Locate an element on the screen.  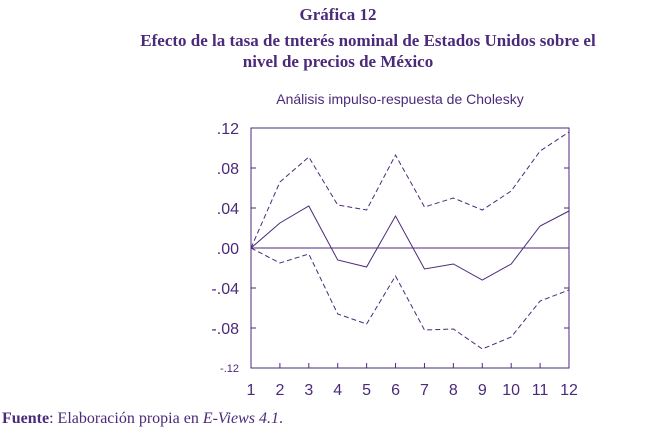
y-tick-label: -.04 is located at coordinates (225, 289).